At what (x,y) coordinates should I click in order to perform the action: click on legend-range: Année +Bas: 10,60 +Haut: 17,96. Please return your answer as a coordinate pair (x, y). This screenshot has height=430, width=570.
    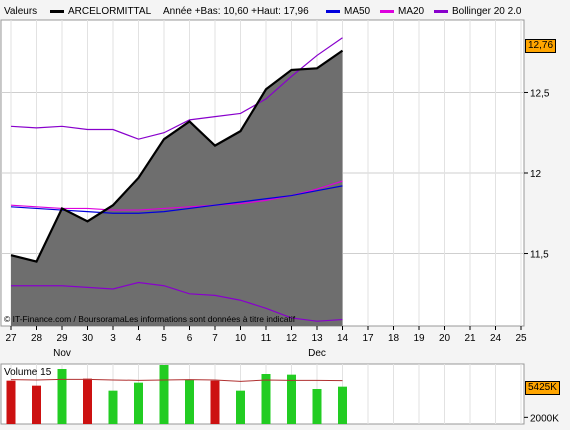
    Looking at the image, I should click on (236, 11).